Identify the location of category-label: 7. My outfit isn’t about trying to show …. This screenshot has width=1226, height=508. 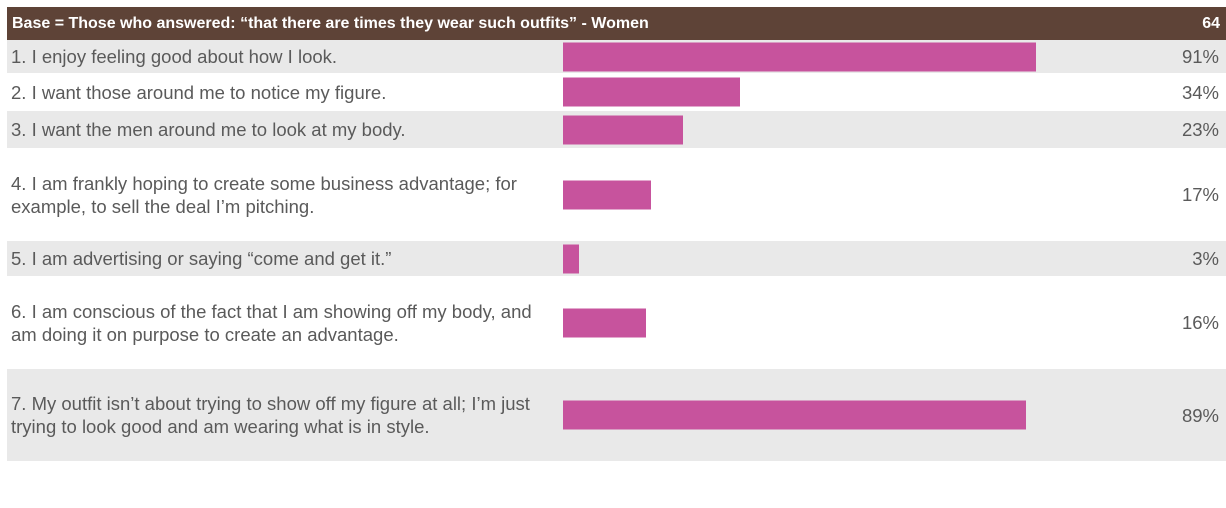
(270, 415).